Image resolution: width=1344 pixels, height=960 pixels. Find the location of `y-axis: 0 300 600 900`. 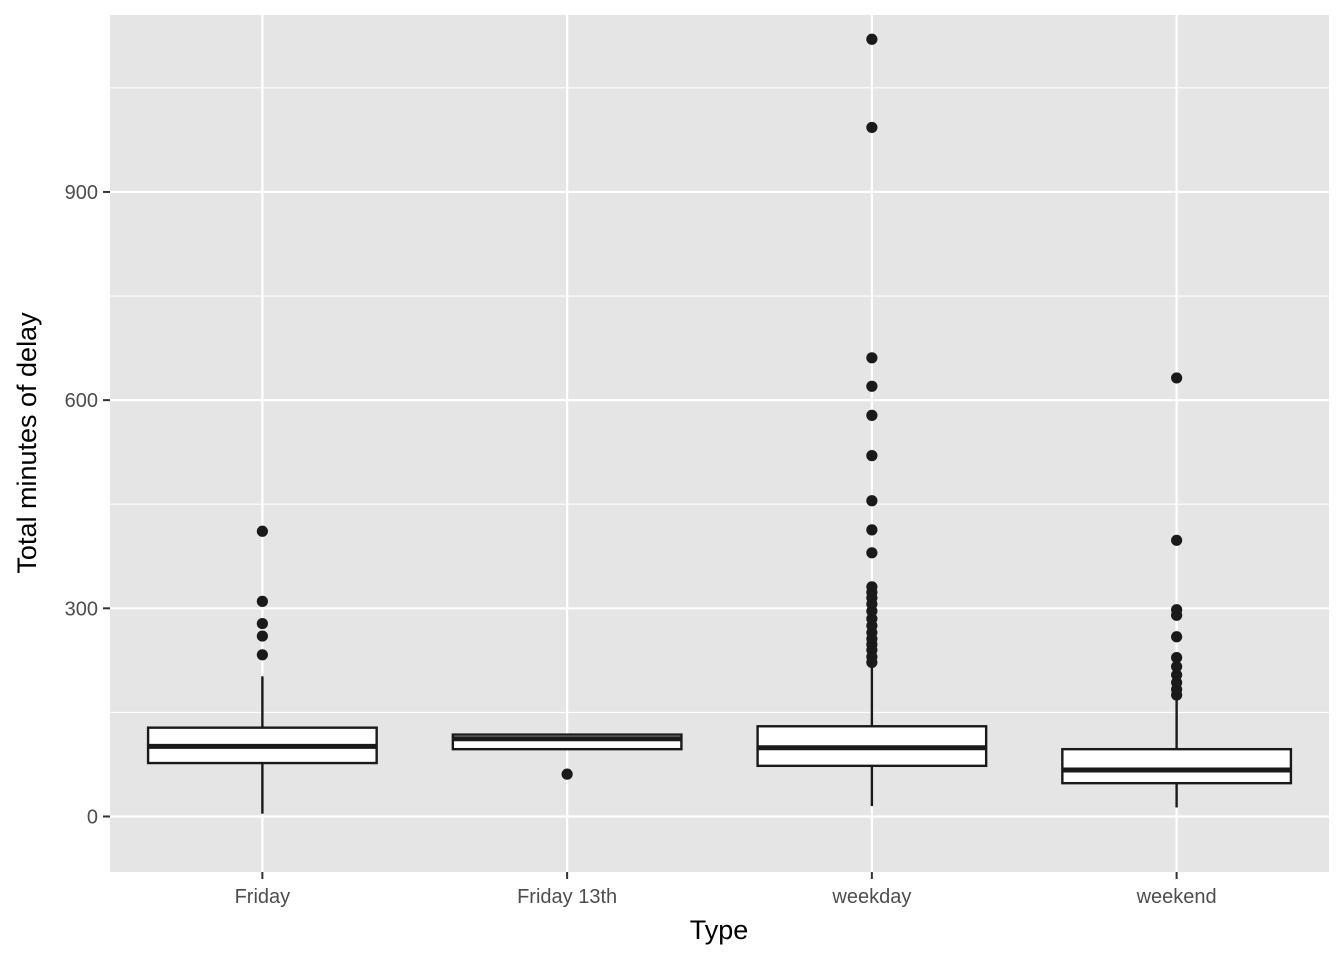

y-axis: 0 300 600 900 is located at coordinates (87, 505).